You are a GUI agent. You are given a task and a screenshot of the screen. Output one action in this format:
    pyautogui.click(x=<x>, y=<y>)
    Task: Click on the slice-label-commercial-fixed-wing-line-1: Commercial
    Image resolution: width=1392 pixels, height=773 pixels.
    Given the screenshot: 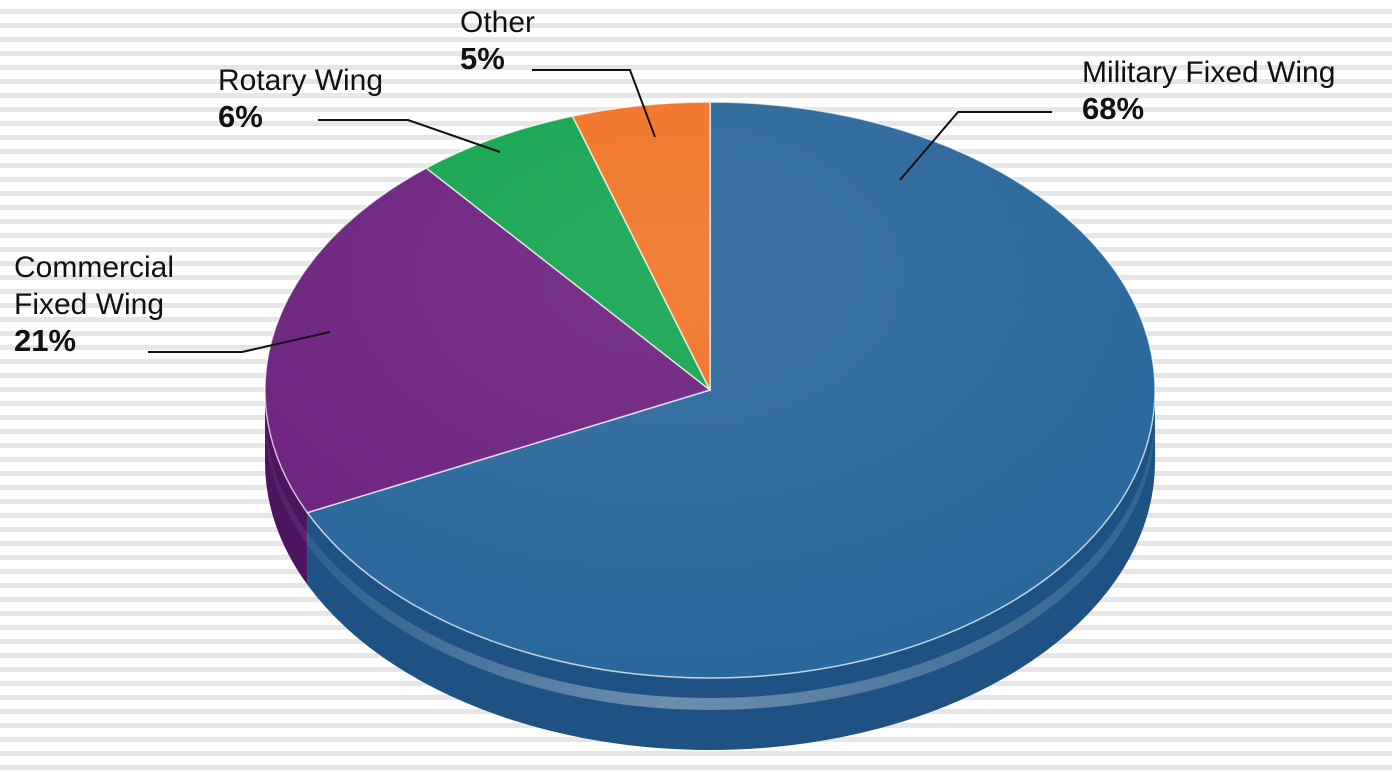 What is the action you would take?
    pyautogui.click(x=94, y=267)
    